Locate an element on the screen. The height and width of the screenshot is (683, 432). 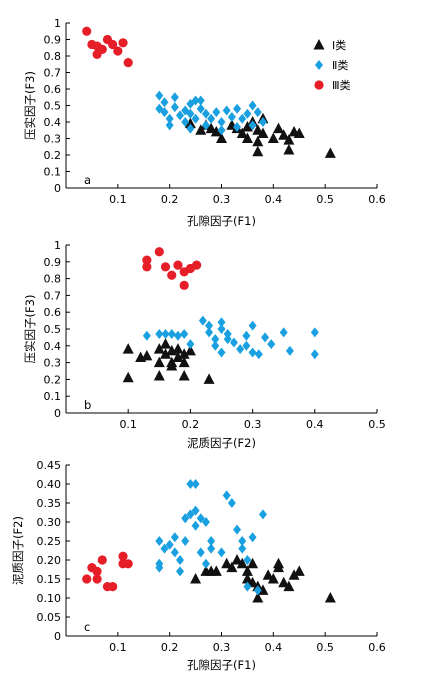
y-tick-label: 0.30 is located at coordinates (49, 522).